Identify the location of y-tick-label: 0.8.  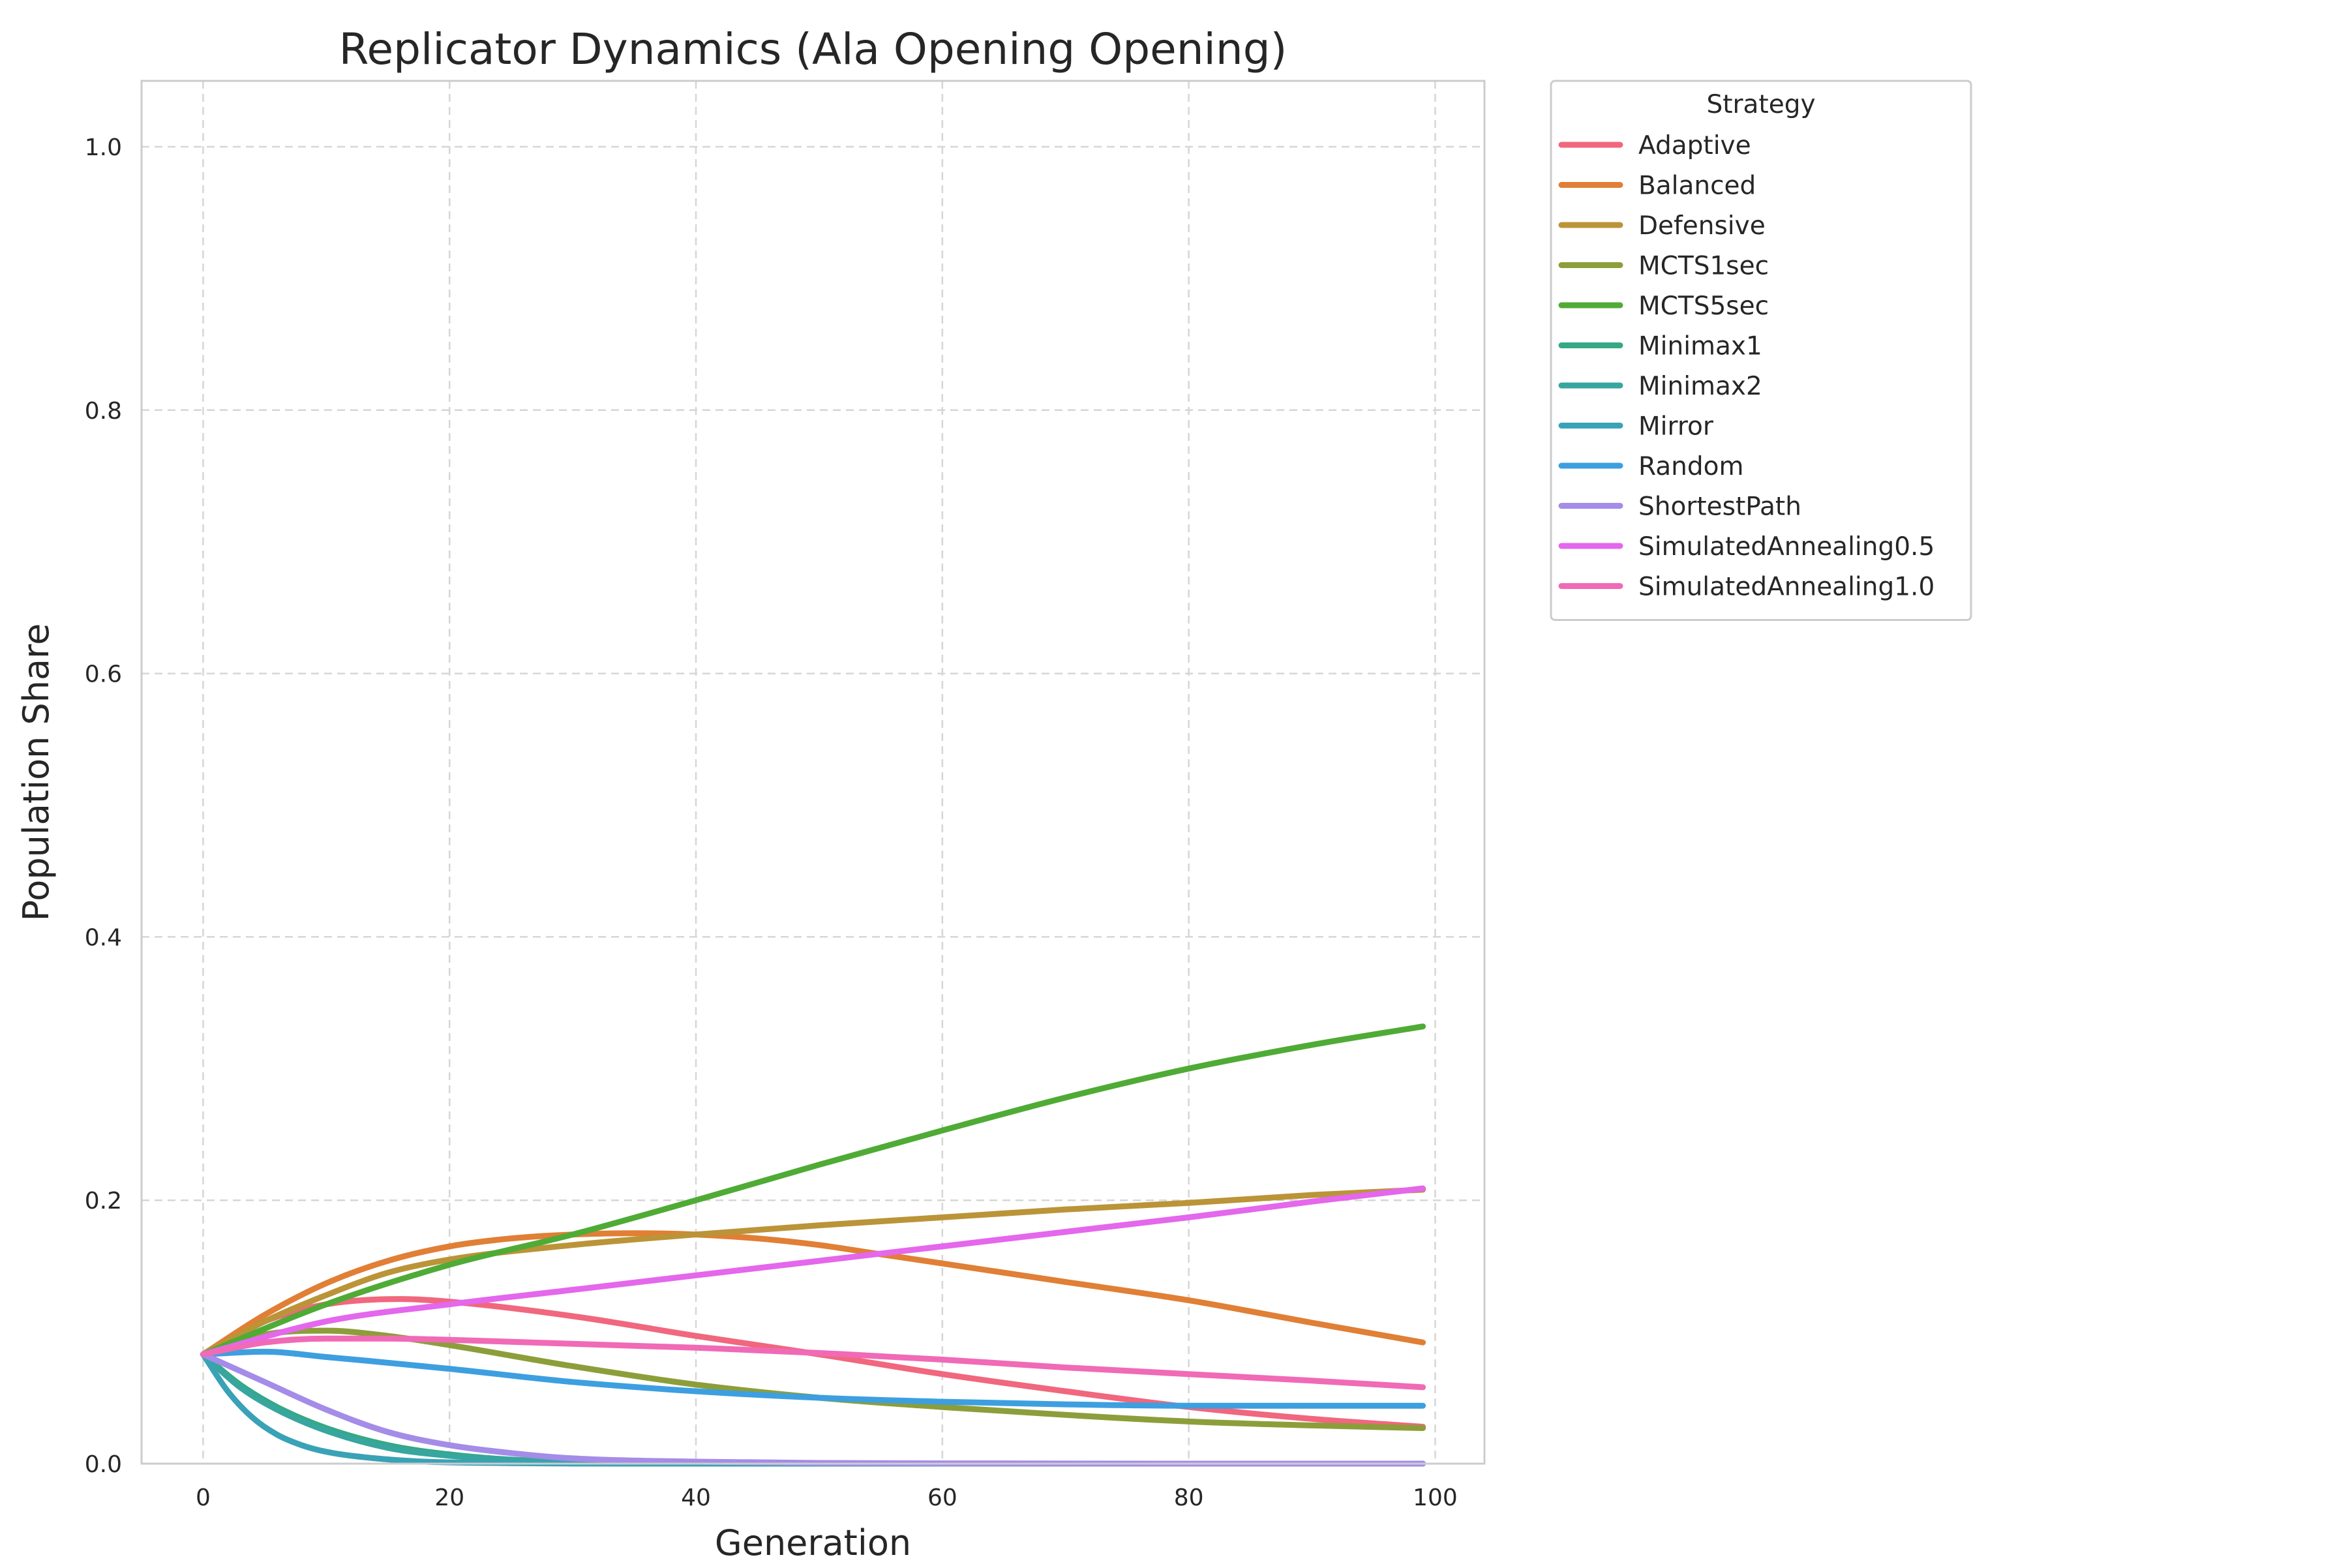
(104, 411).